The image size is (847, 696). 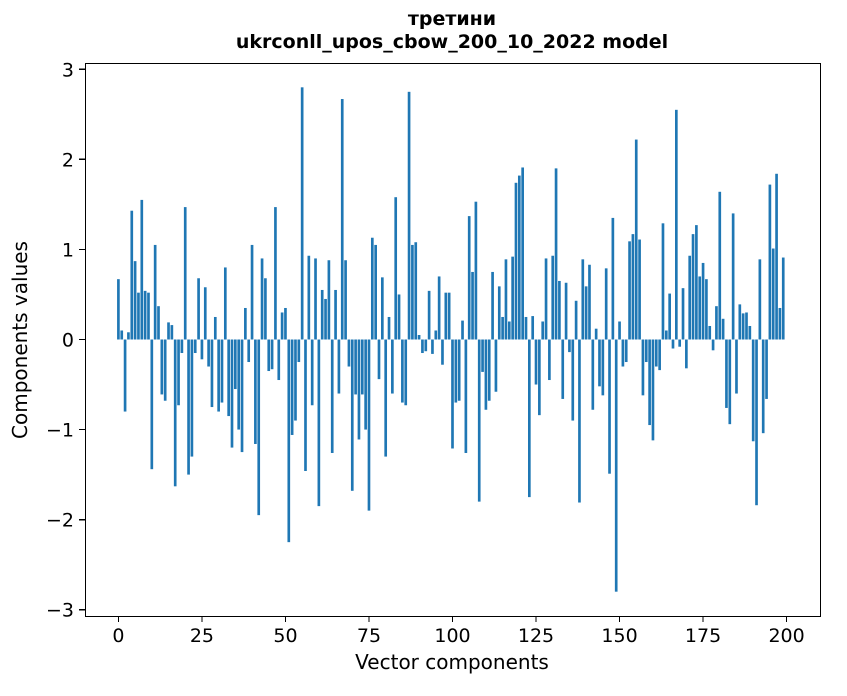 I want to click on y-tick-label: −3, so click(x=60, y=611).